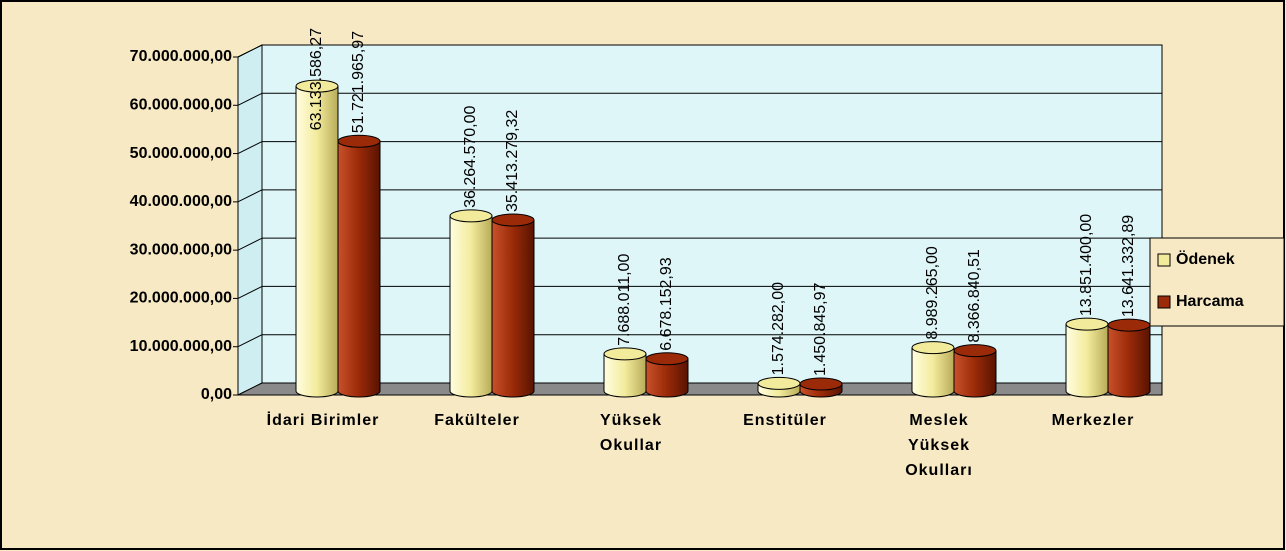  What do you see at coordinates (1210, 301) in the screenshot?
I see `legend-label: Harcama` at bounding box center [1210, 301].